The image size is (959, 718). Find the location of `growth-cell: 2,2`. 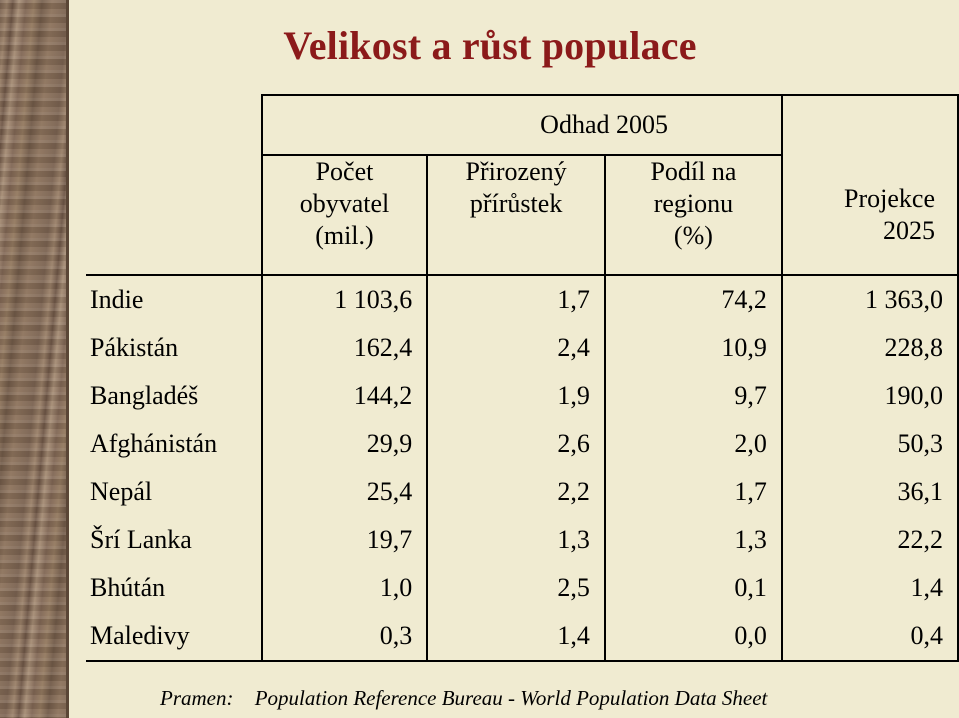

growth-cell: 2,2 is located at coordinates (515, 492).